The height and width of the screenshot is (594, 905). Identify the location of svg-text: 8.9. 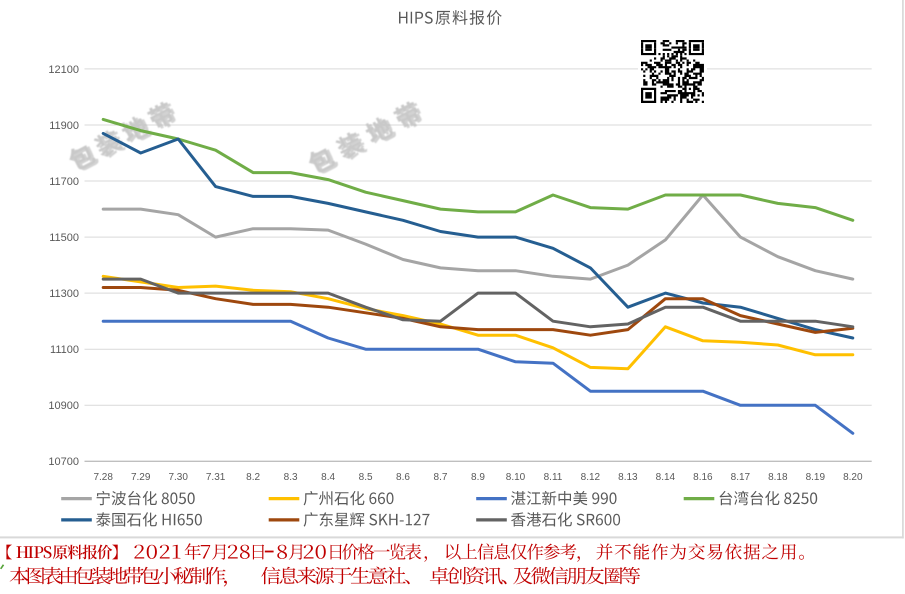
(478, 477).